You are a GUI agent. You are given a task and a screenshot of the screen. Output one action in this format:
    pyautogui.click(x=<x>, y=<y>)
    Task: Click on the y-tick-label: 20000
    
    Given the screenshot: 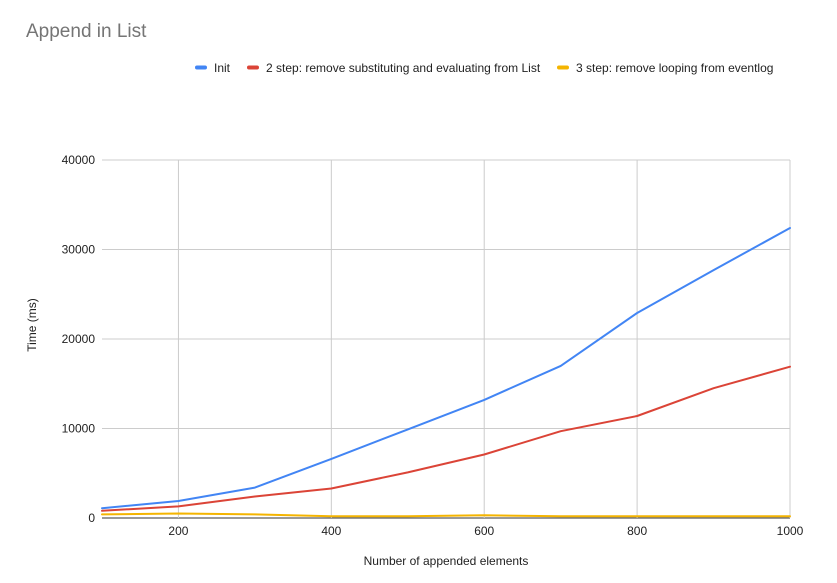 What is the action you would take?
    pyautogui.click(x=79, y=339)
    